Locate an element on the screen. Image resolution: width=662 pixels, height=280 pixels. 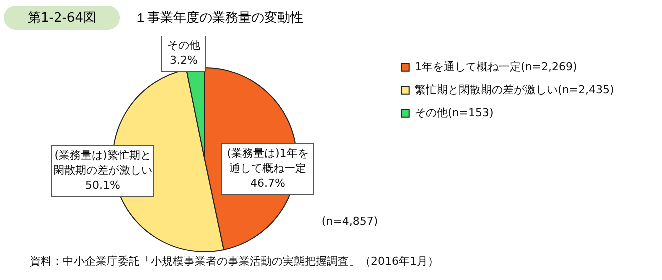
text: (業務量は)1年を通して概ね一定 is located at coordinates (268, 161).